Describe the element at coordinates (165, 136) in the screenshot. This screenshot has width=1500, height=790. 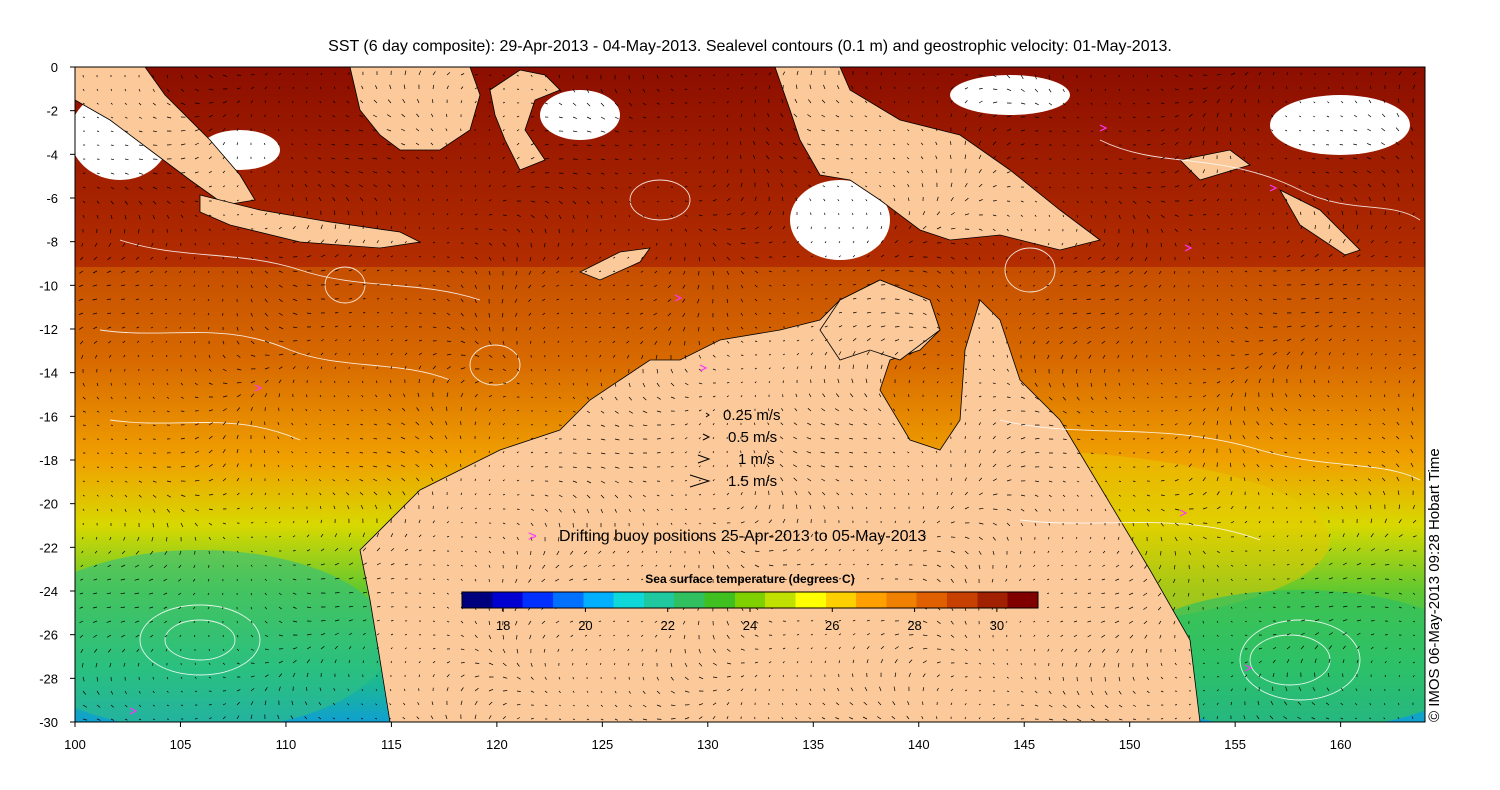
I see `land-sumatra` at that location.